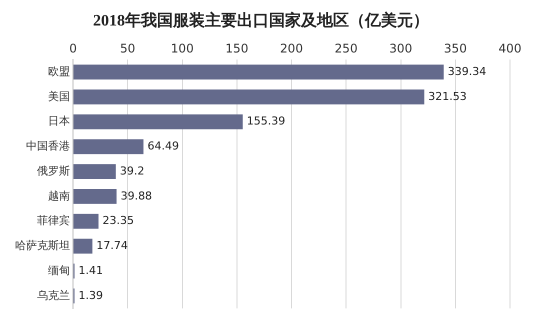  Describe the element at coordinates (455, 49) in the screenshot. I see `x-tick-label: 350` at that location.